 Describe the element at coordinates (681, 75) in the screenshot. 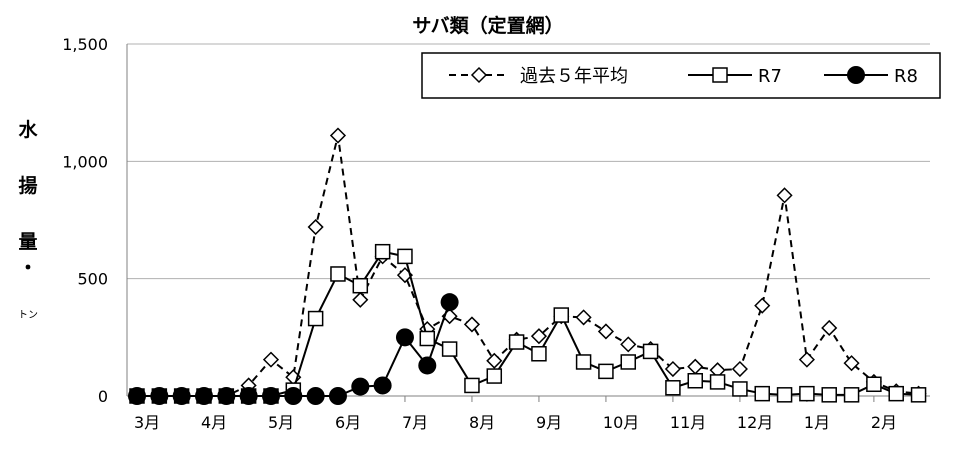

I see `legend: 過去５年平均 R7 R8` at that location.